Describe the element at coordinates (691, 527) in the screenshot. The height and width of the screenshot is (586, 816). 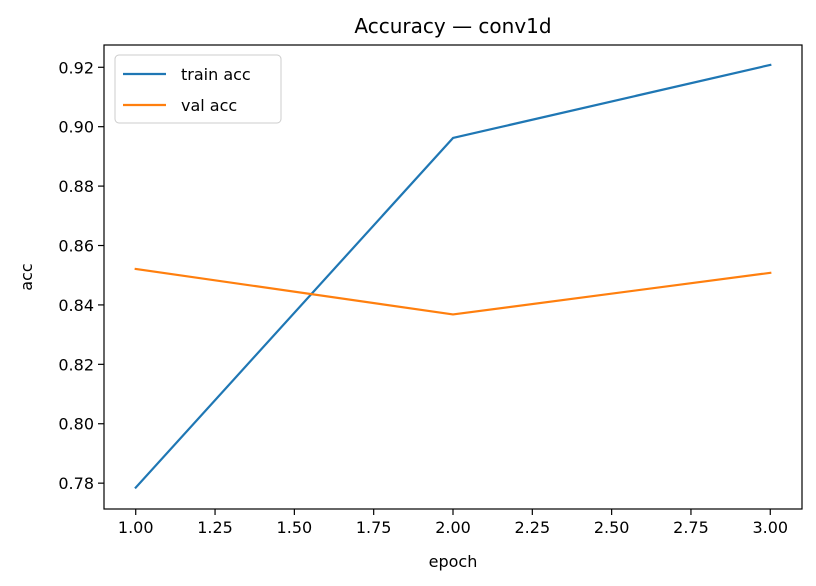
I see `x-tick-label: 2.75` at that location.